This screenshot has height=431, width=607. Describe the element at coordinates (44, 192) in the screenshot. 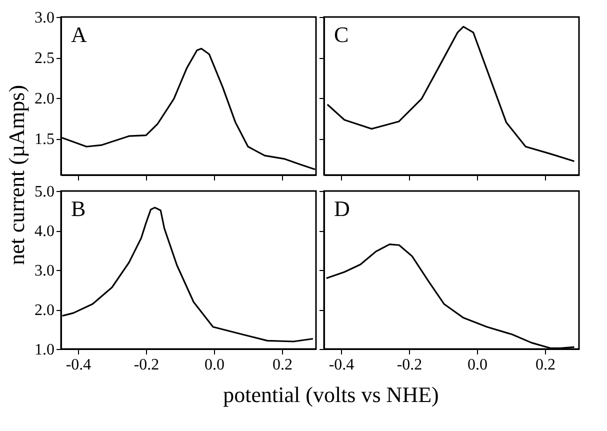

I see `y-tick-label: 5.0` at that location.